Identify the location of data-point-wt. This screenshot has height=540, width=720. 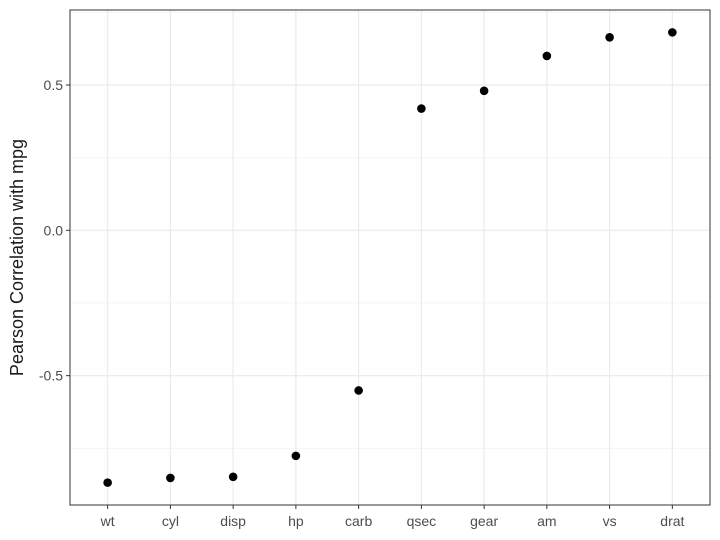
(107, 482).